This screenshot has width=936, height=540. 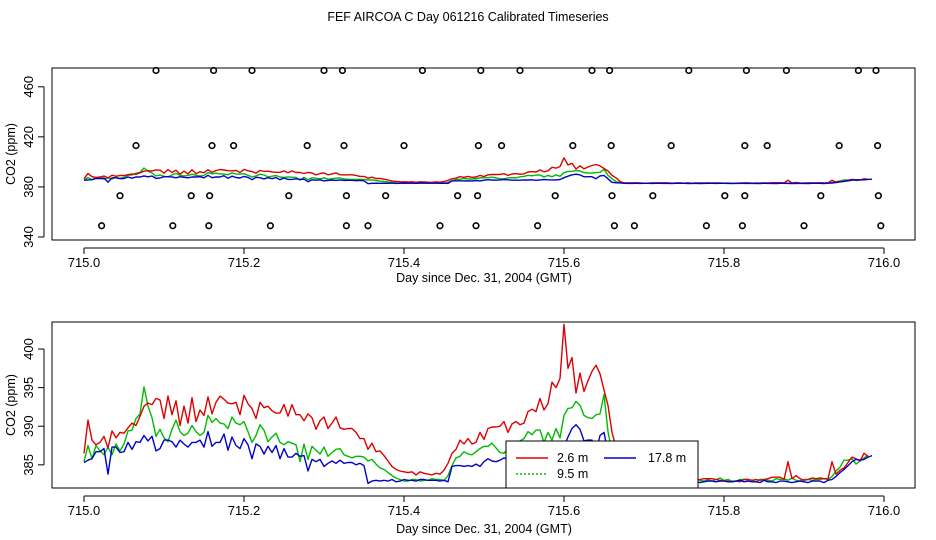 I want to click on top-x-tick-label: 715.6, so click(x=564, y=262).